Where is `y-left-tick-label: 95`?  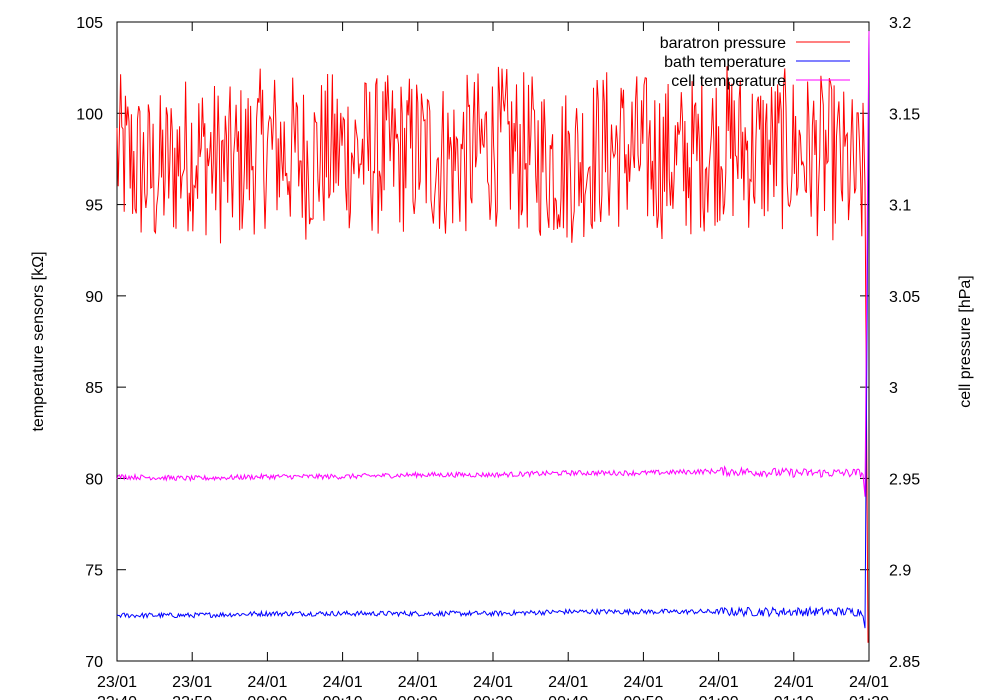 y-left-tick-label: 95 is located at coordinates (94, 206).